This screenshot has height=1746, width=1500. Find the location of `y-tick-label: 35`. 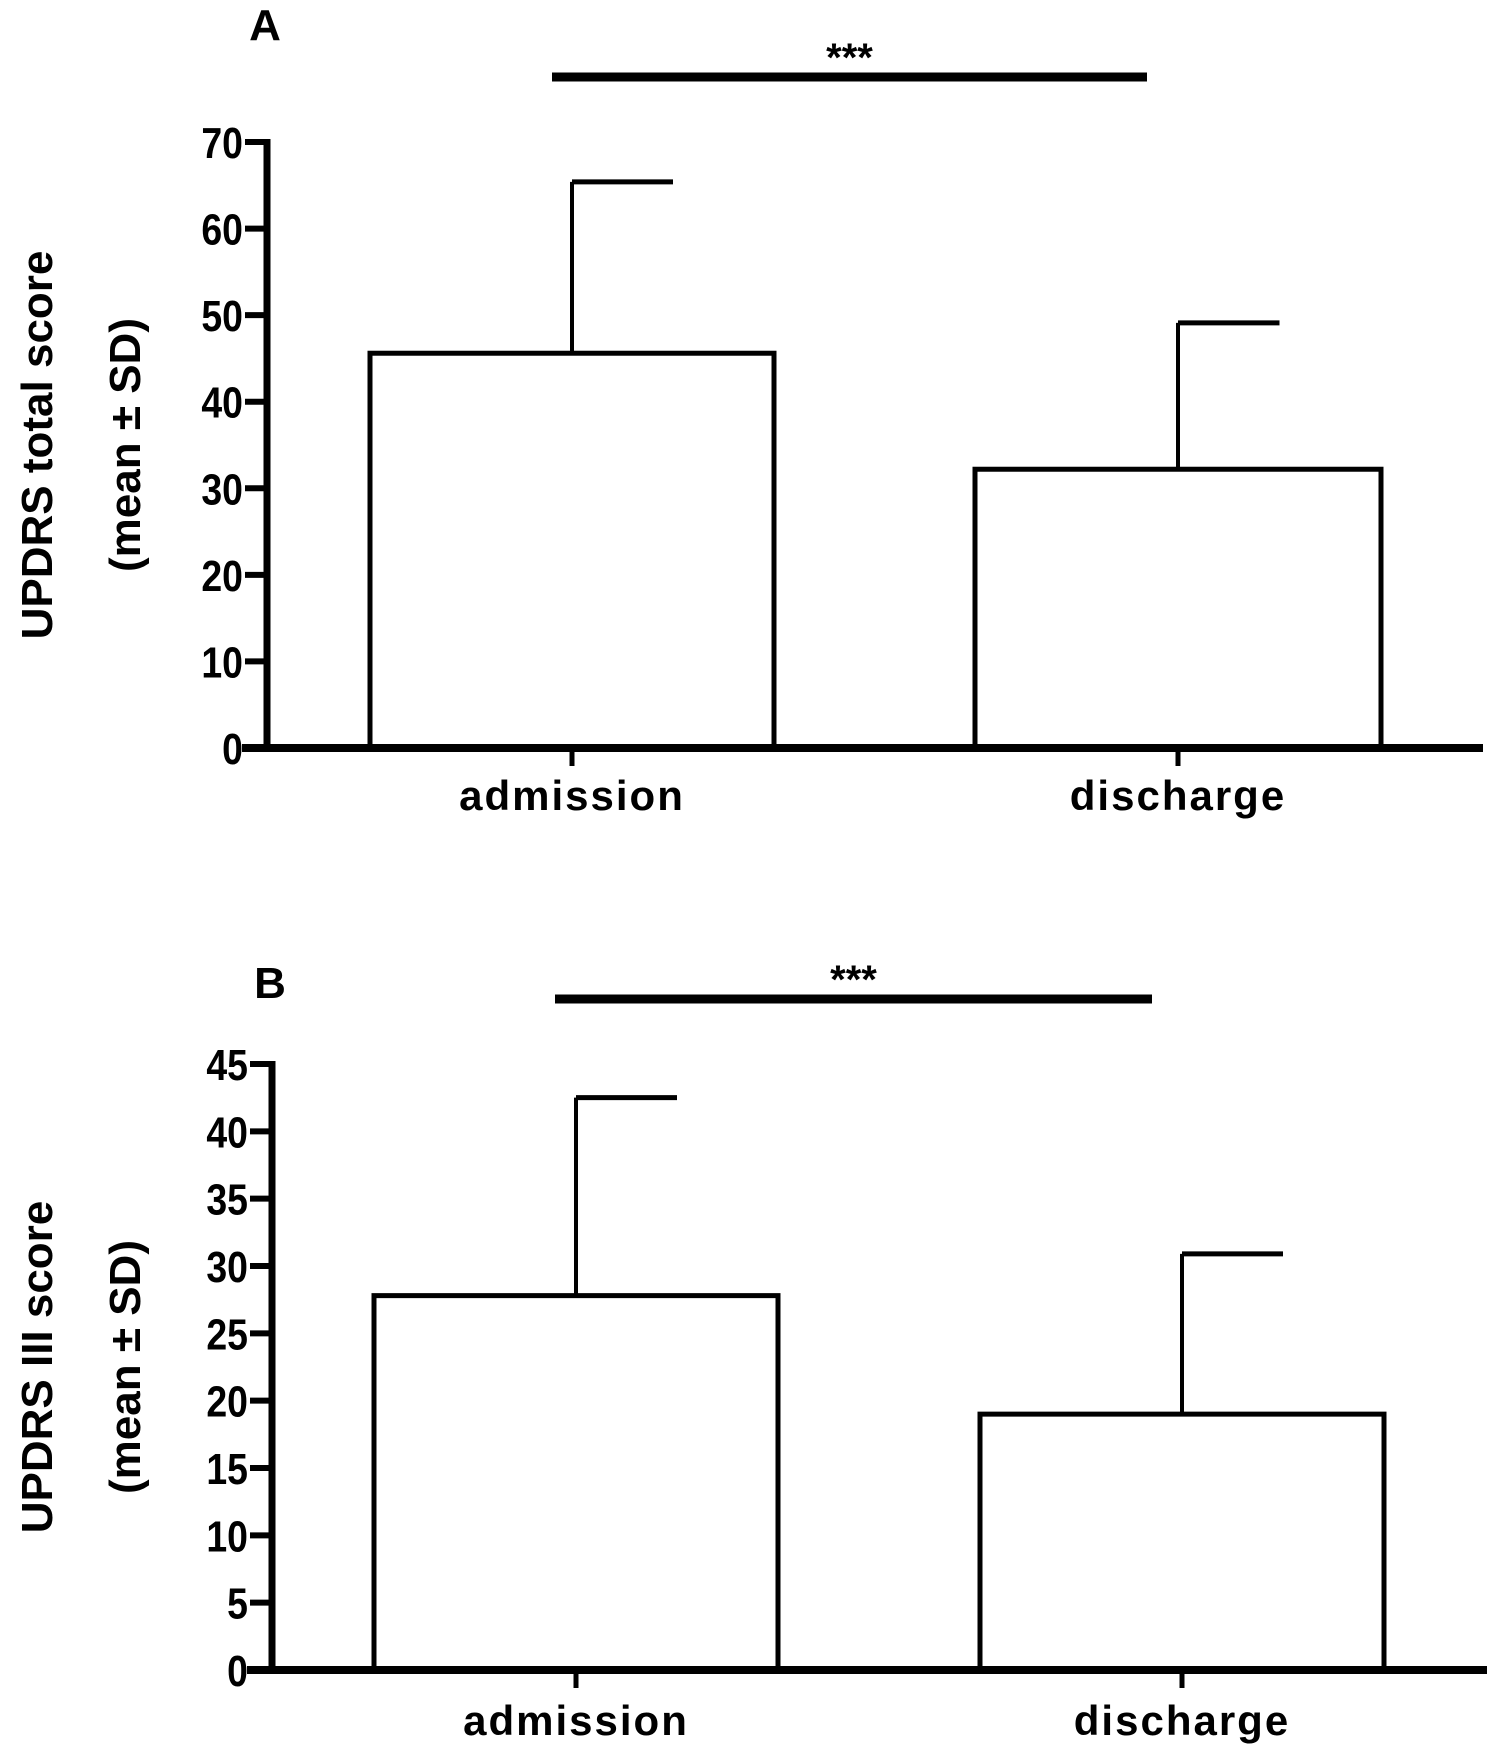

y-tick-label: 35 is located at coordinates (227, 1200).